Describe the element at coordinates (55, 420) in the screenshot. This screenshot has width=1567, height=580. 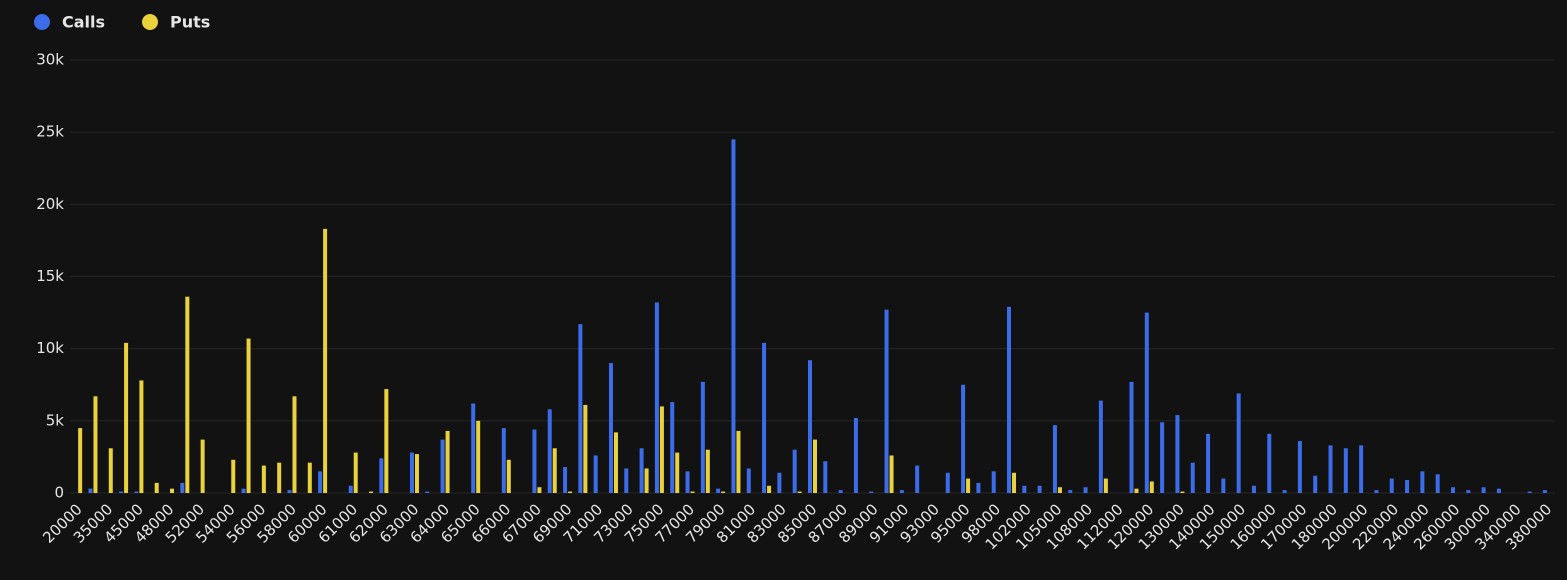
I see `y-tick-label: 5k` at that location.